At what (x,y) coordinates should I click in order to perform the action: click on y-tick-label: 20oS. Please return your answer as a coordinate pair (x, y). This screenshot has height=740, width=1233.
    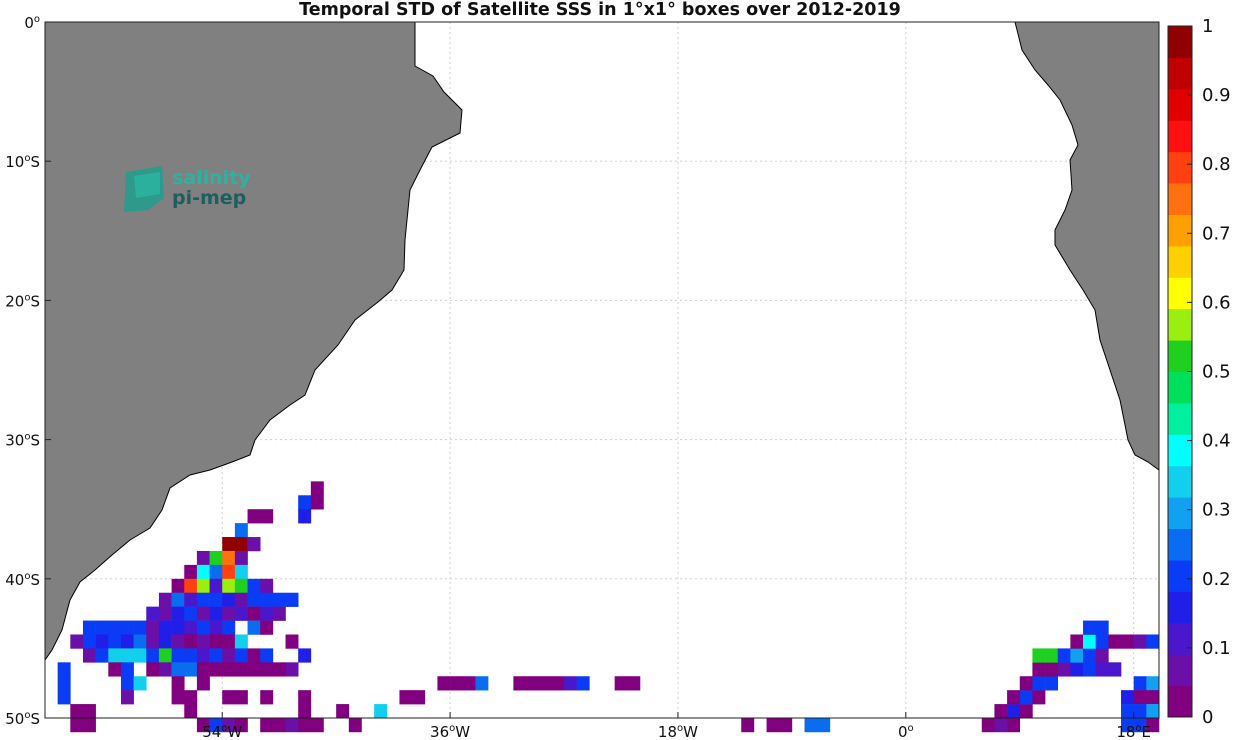
    Looking at the image, I should click on (22, 301).